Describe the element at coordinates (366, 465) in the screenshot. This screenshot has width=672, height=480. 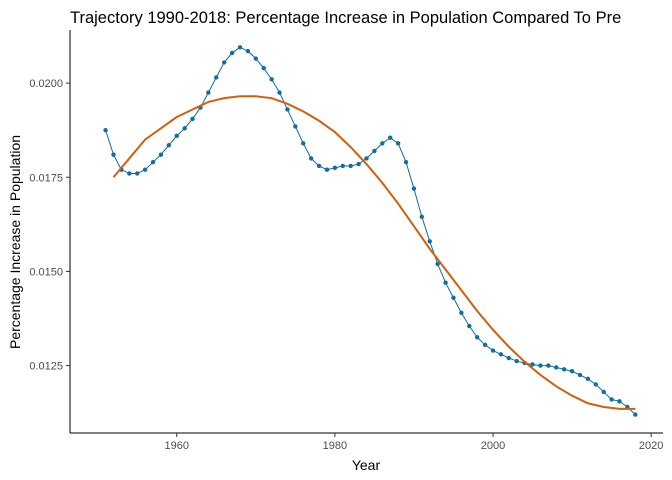
I see `x-axis-label: Year` at that location.